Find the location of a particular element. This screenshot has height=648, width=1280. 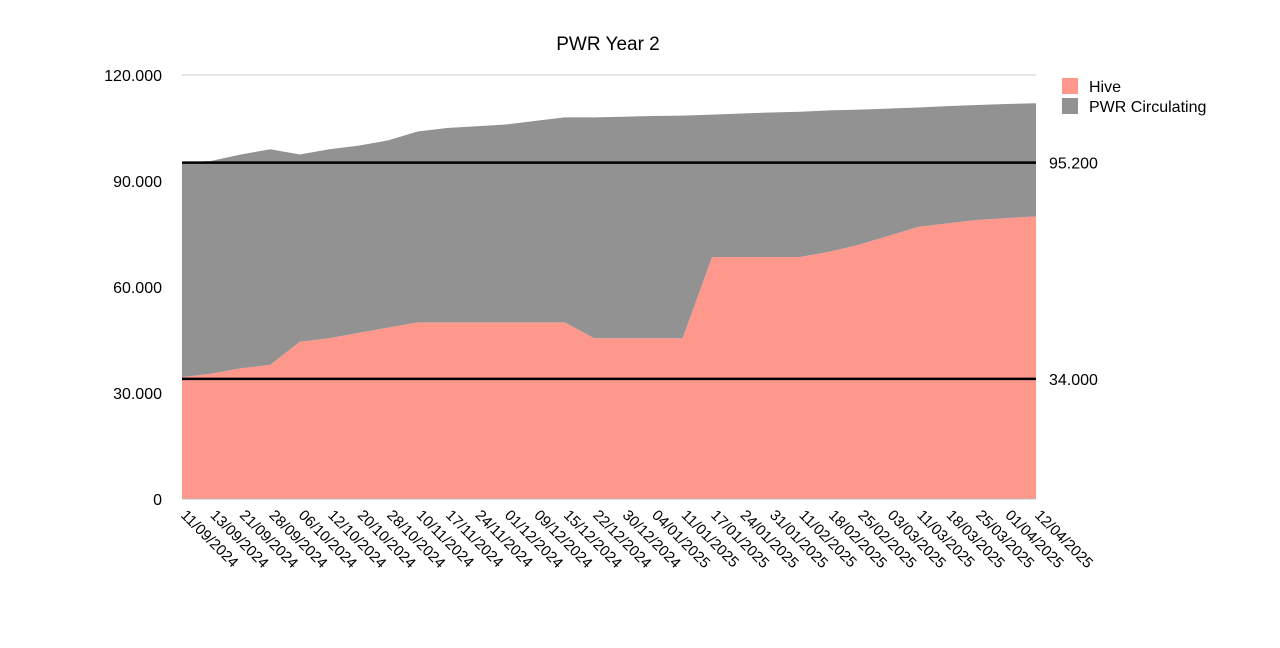

legend-label: Hive is located at coordinates (1105, 87).